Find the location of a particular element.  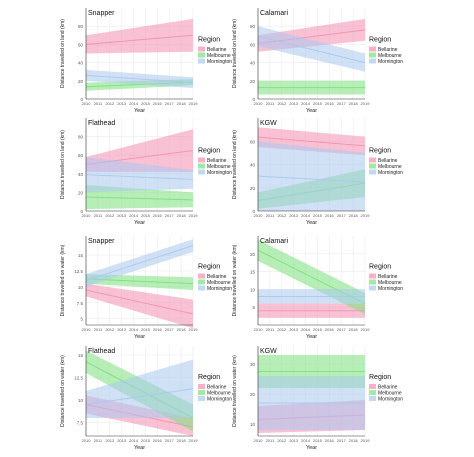

y-tick-label: 5 is located at coordinates (253, 307).